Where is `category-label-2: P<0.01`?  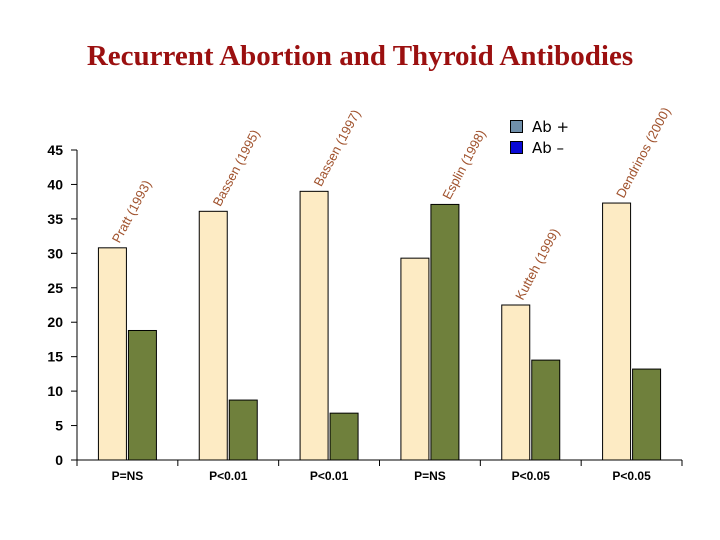
category-label-2: P<0.01 is located at coordinates (329, 476).